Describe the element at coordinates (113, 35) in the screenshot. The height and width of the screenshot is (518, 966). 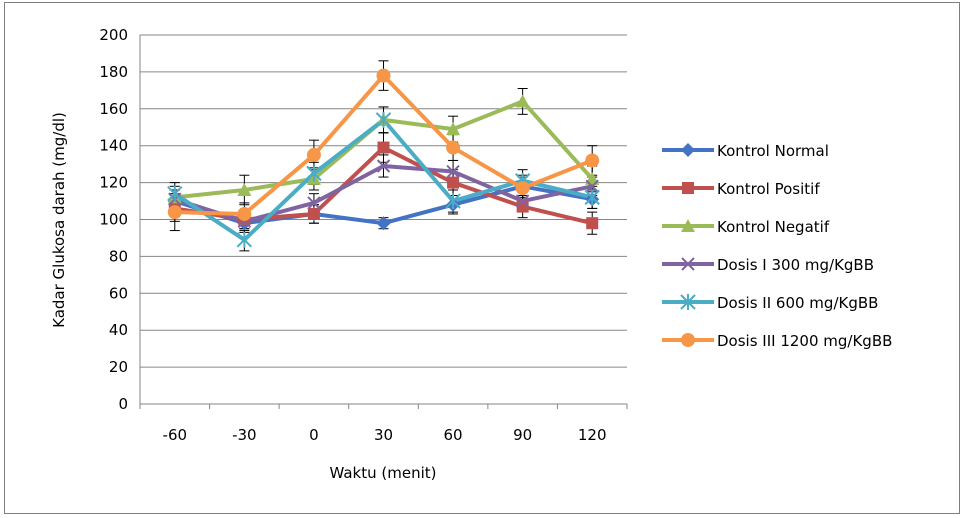
I see `y-tick-label: 200` at that location.